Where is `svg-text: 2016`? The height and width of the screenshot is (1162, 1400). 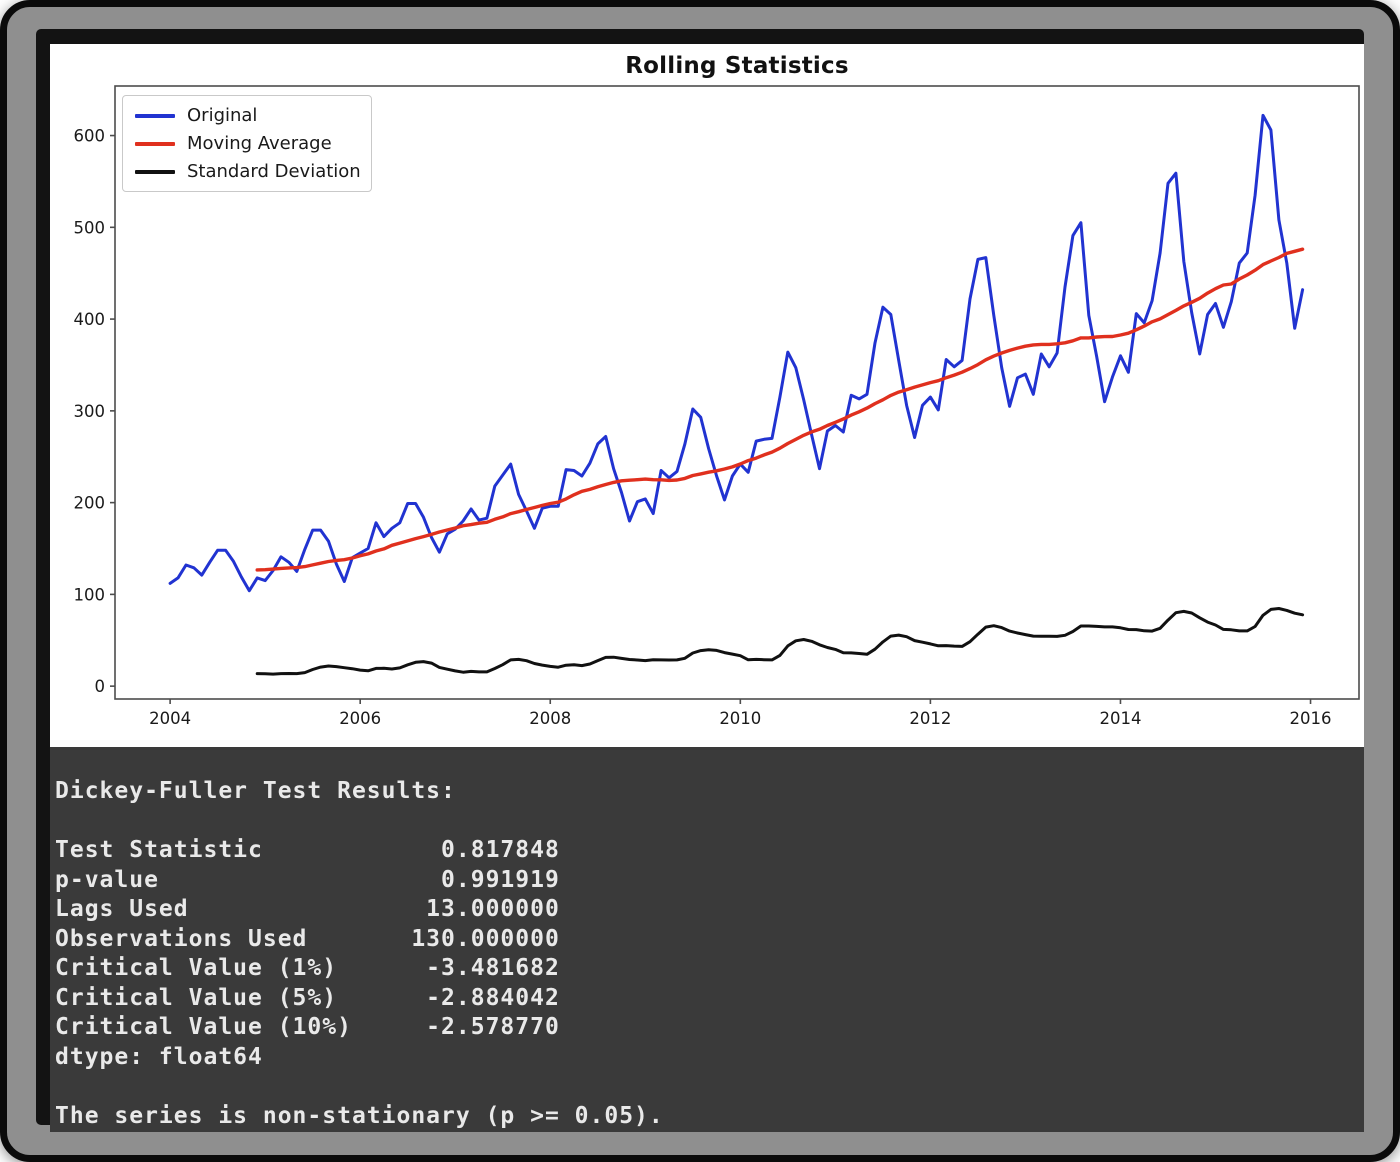
svg-text: 2016 is located at coordinates (1311, 718).